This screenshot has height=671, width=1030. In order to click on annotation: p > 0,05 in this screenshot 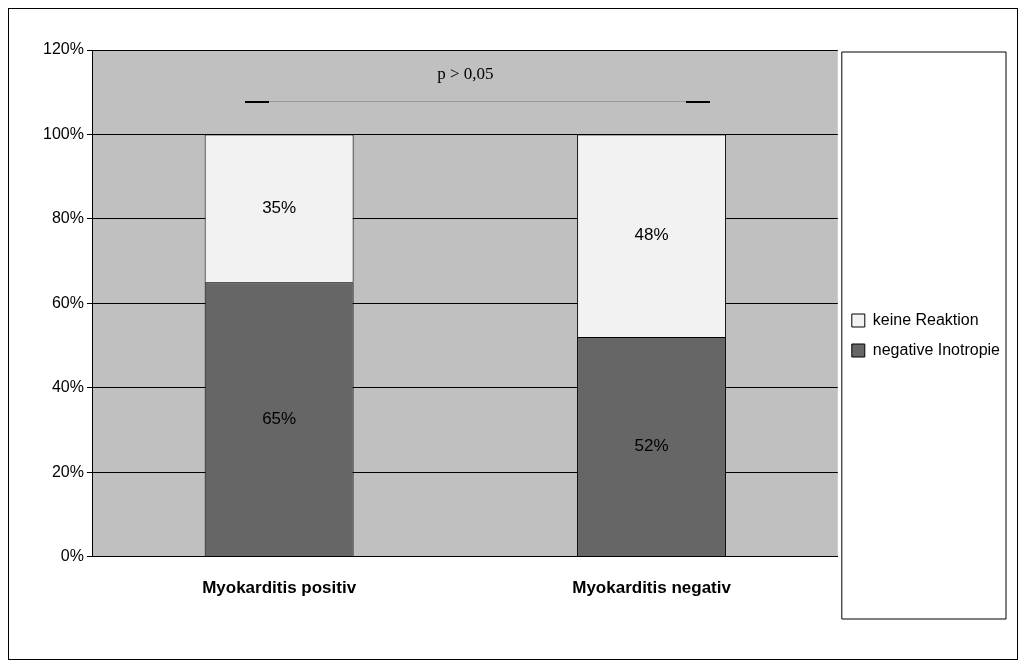, I will do `click(465, 74)`.